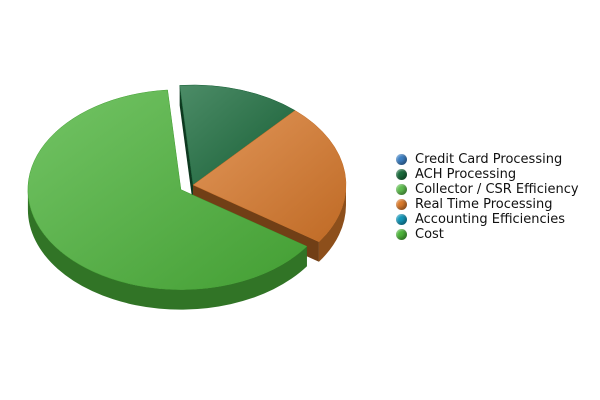 The image size is (600, 400). Describe the element at coordinates (429, 234) in the screenshot. I see `legend-label: Cost` at that location.